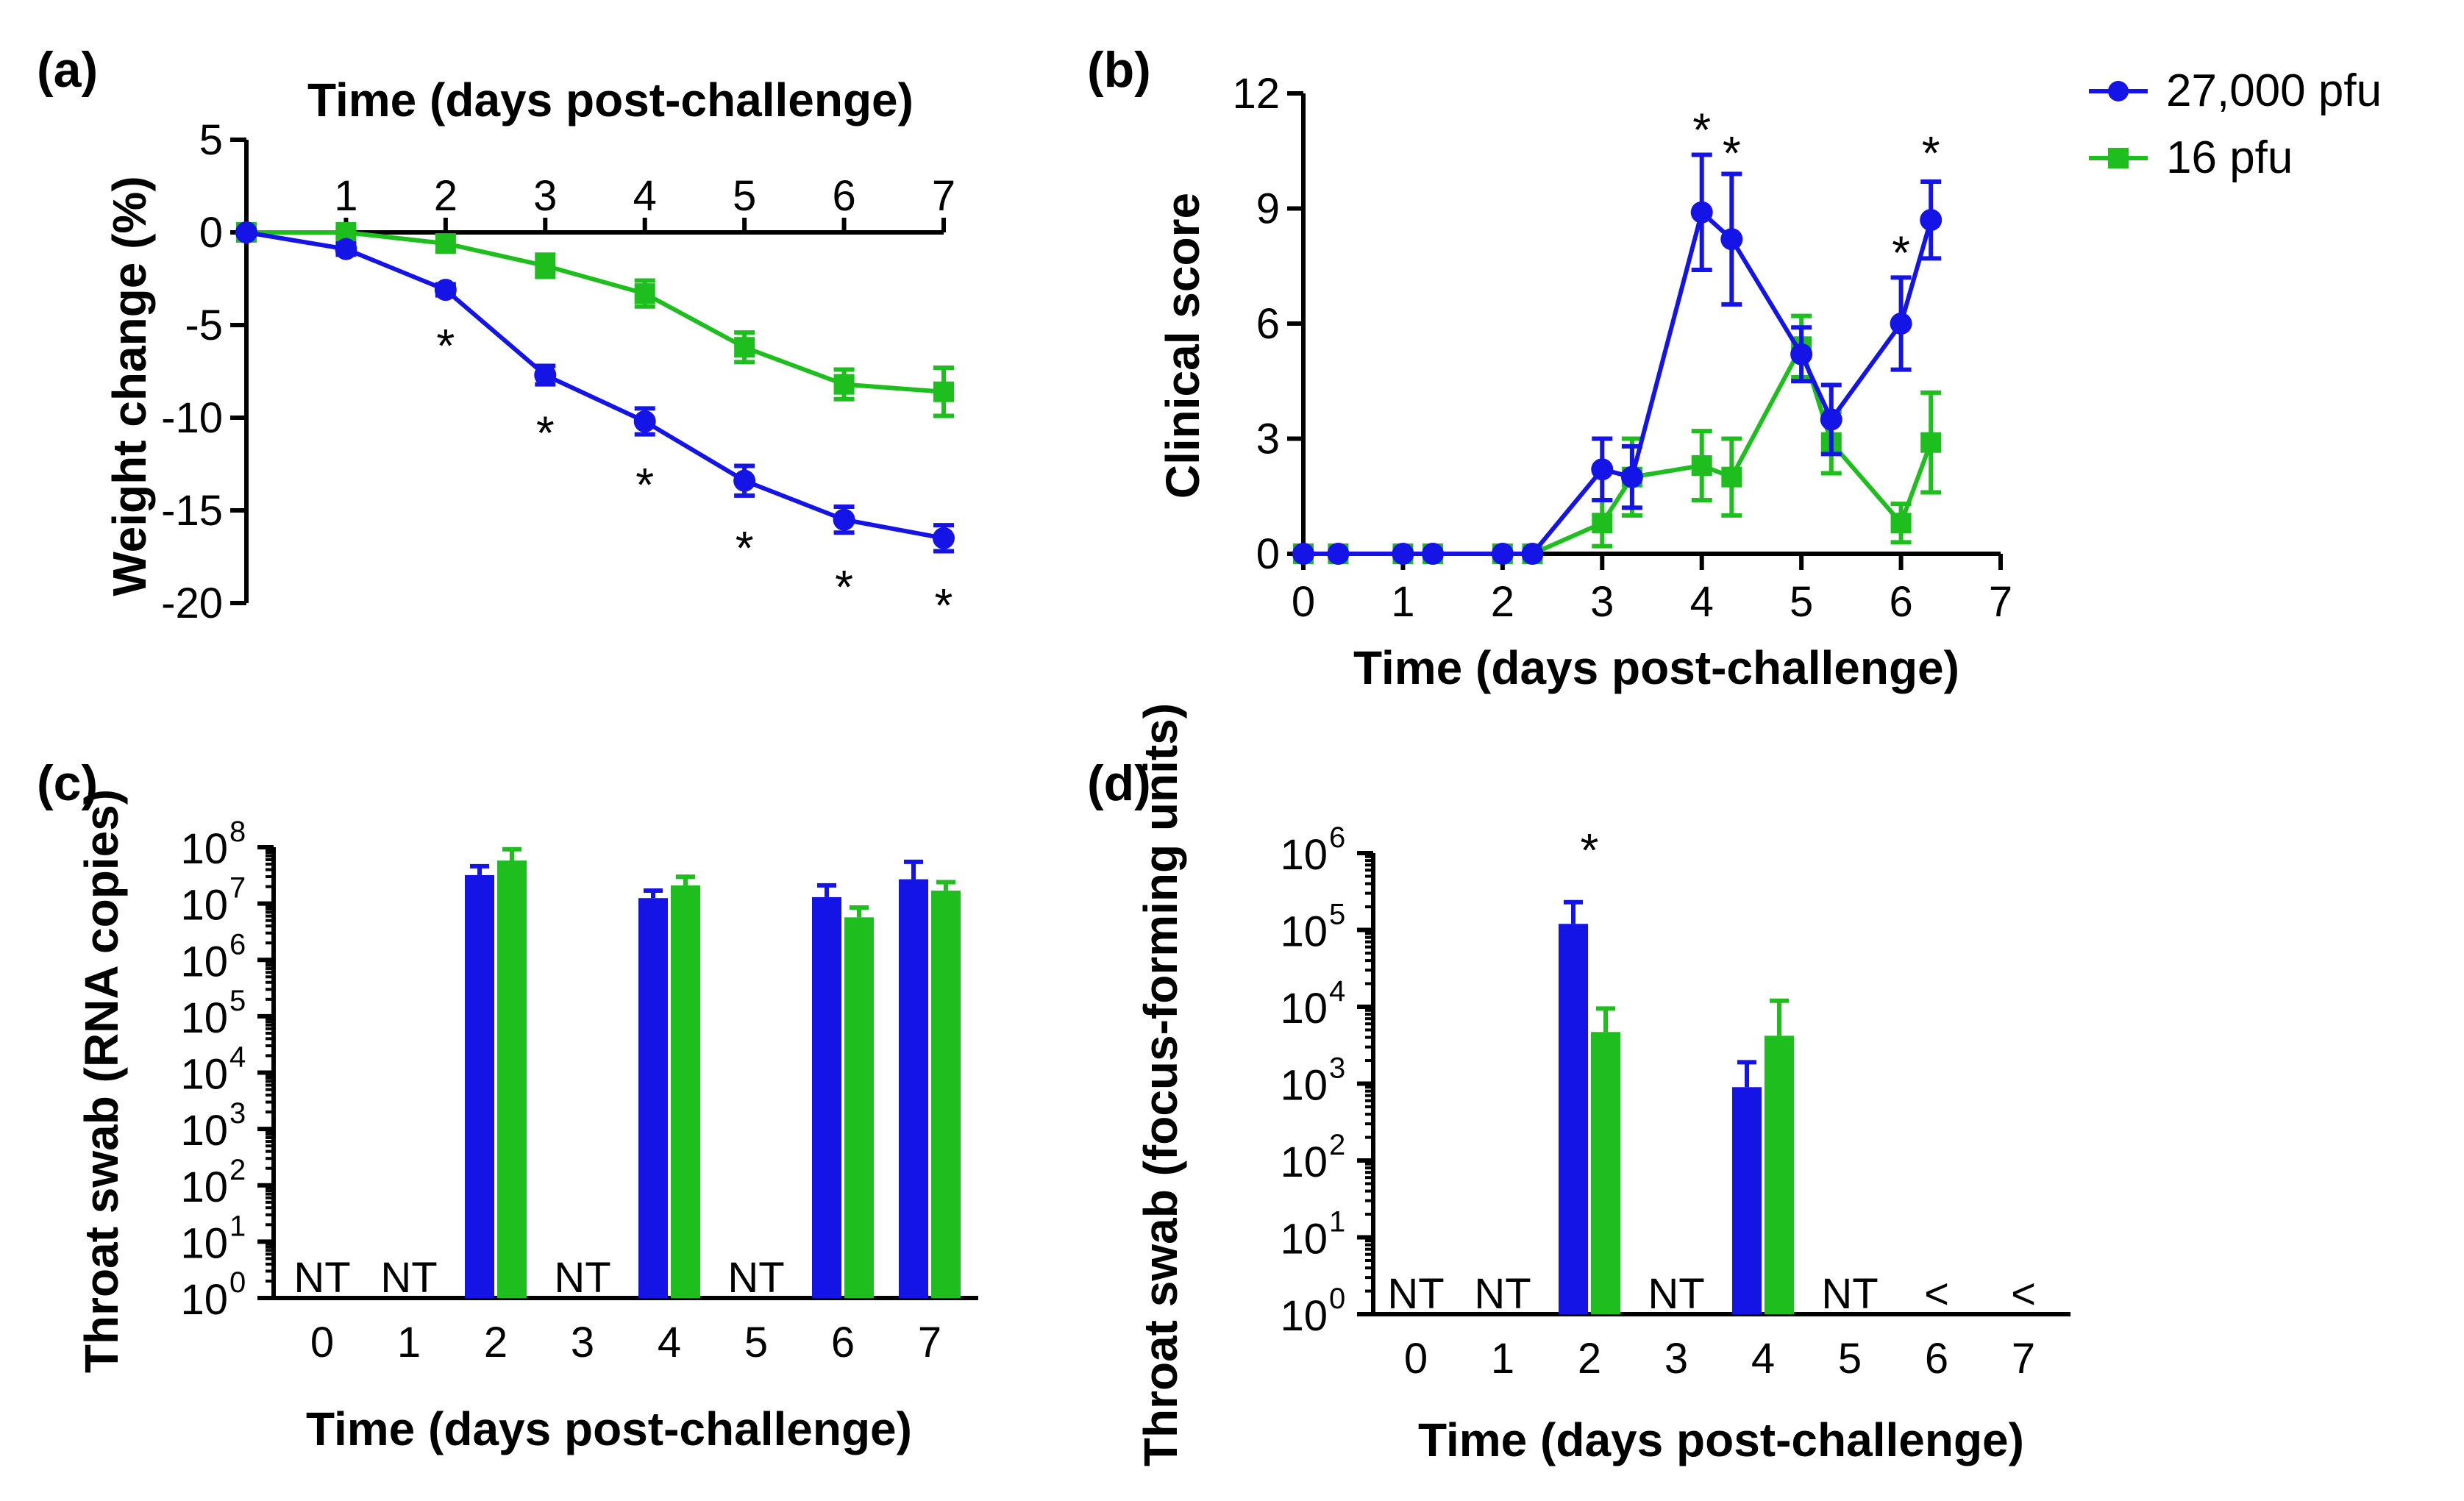 The image size is (2464, 1501). I want to click on panel-b-xlabel: Time (days post-challenge), so click(1656, 667).